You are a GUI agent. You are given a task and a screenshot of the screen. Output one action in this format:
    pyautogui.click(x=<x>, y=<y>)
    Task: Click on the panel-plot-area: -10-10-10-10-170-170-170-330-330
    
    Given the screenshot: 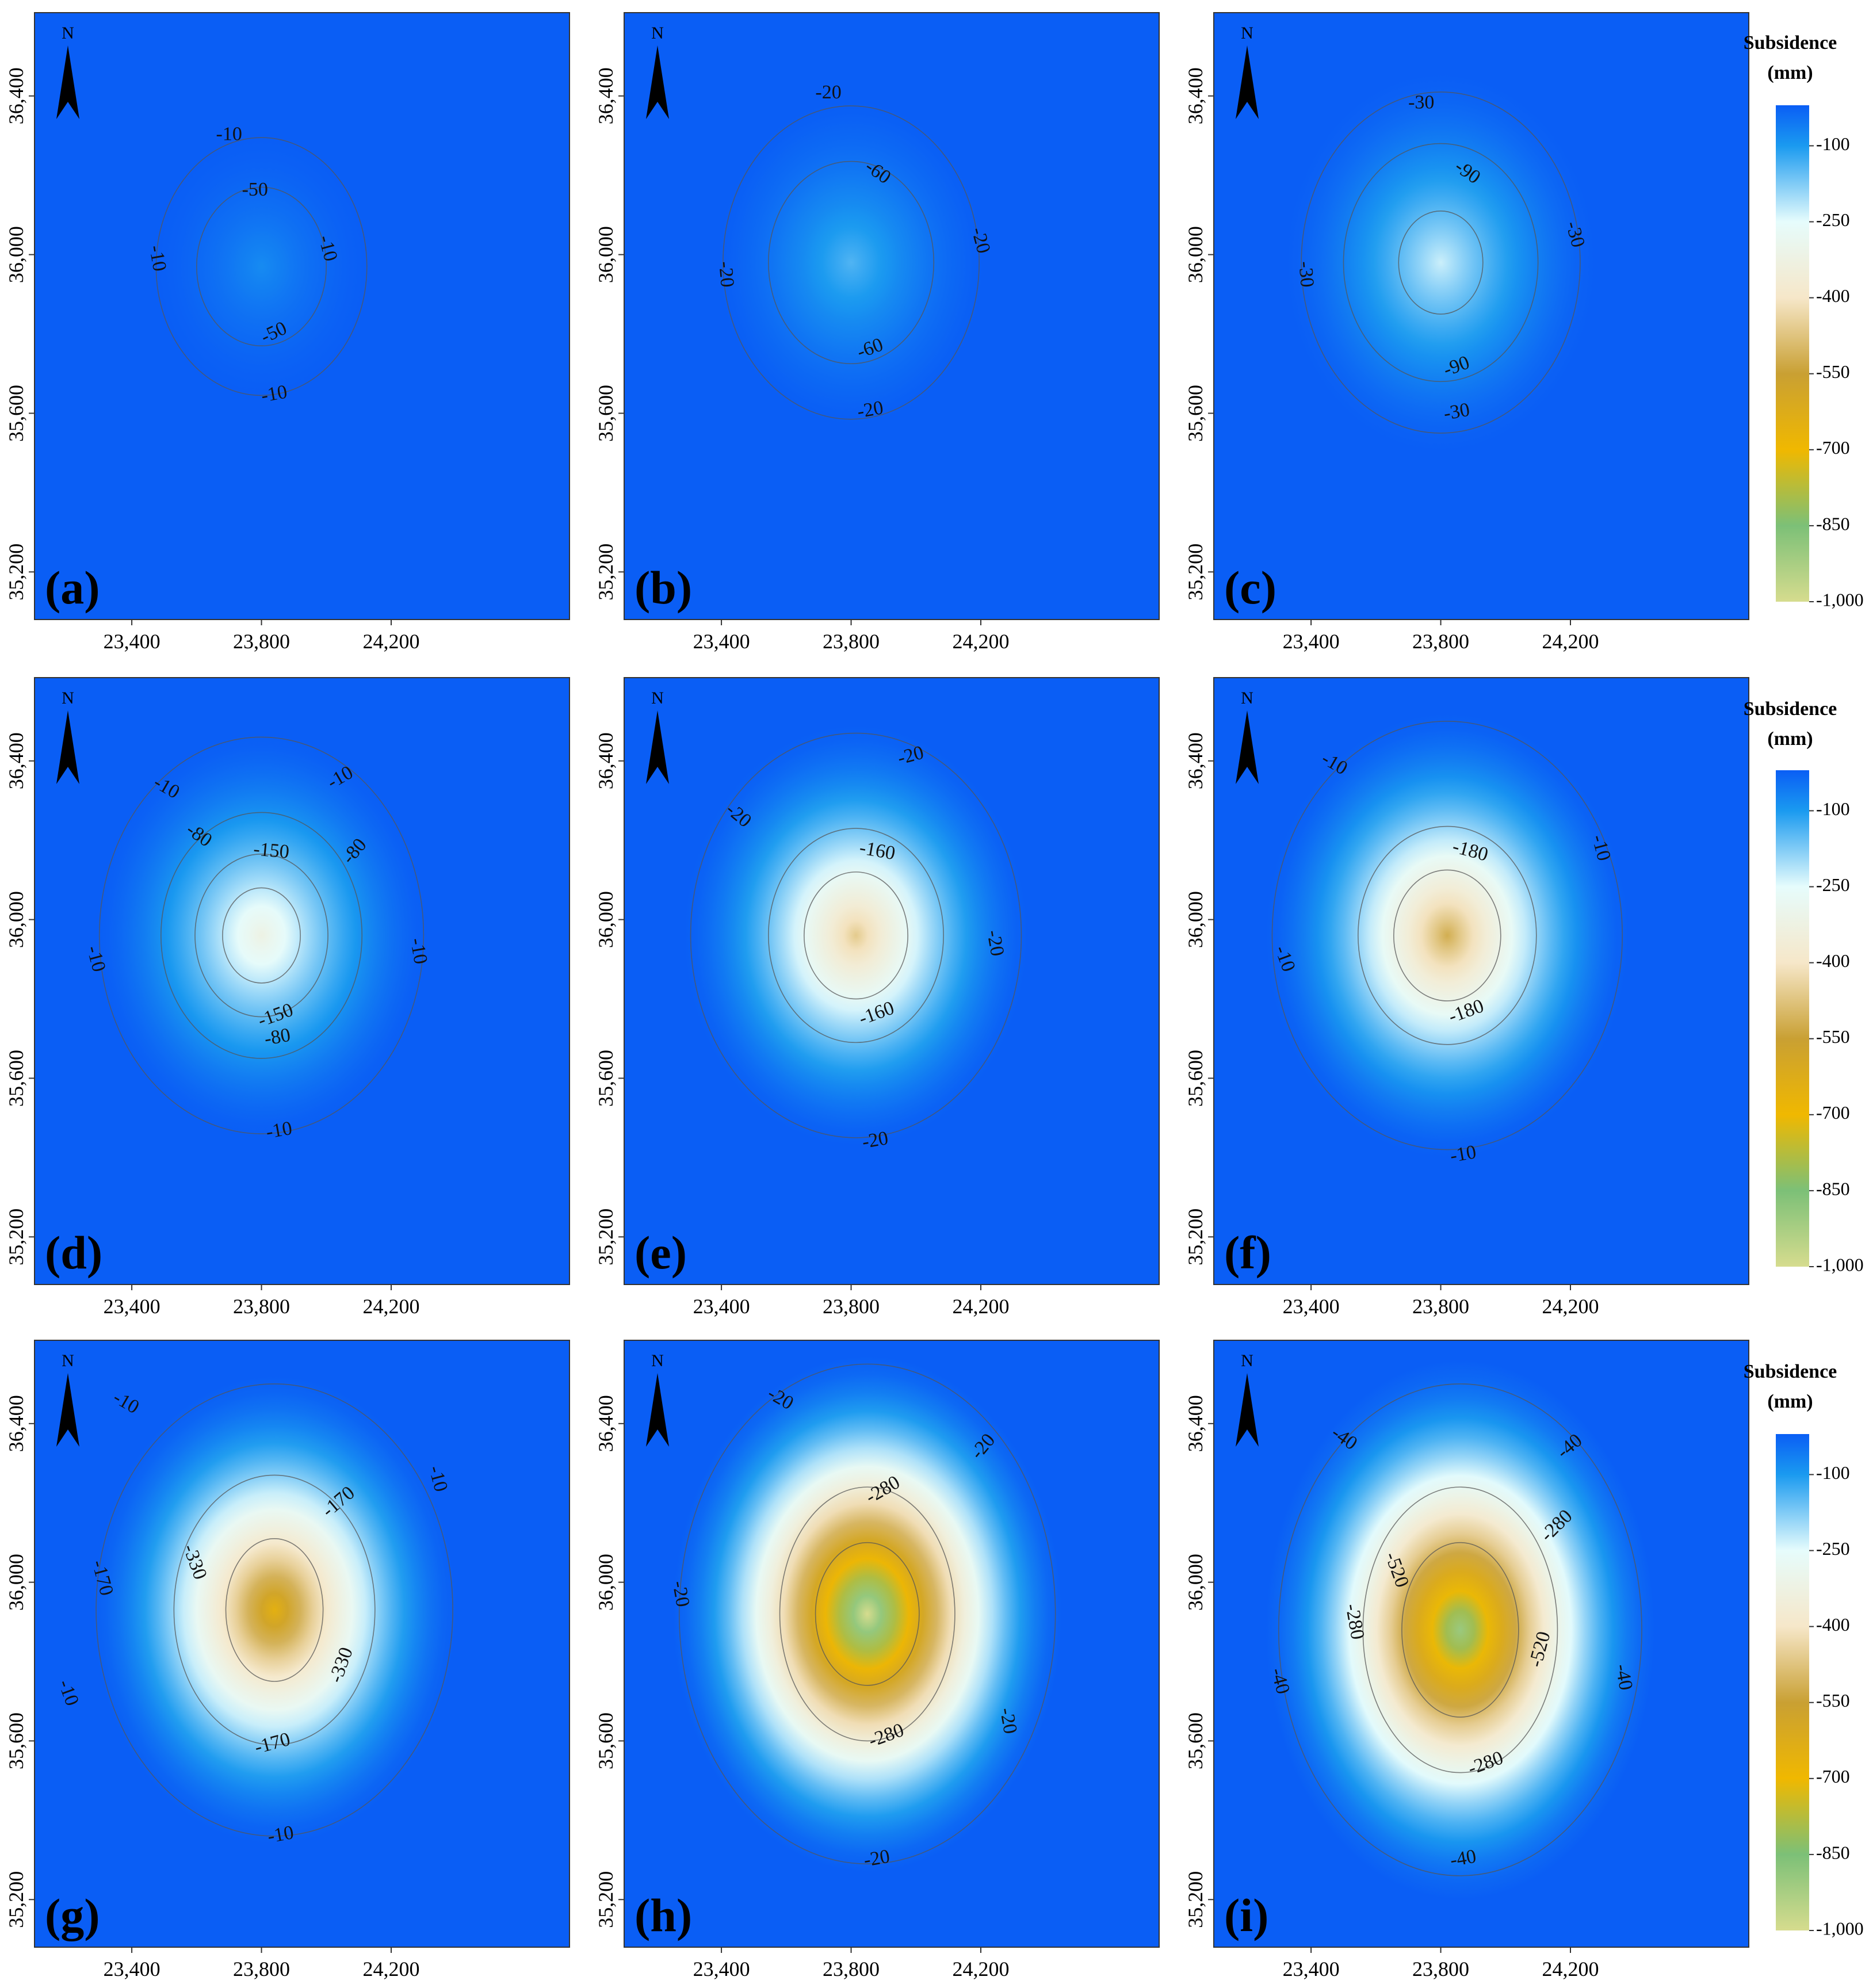 What is the action you would take?
    pyautogui.click(x=302, y=1644)
    